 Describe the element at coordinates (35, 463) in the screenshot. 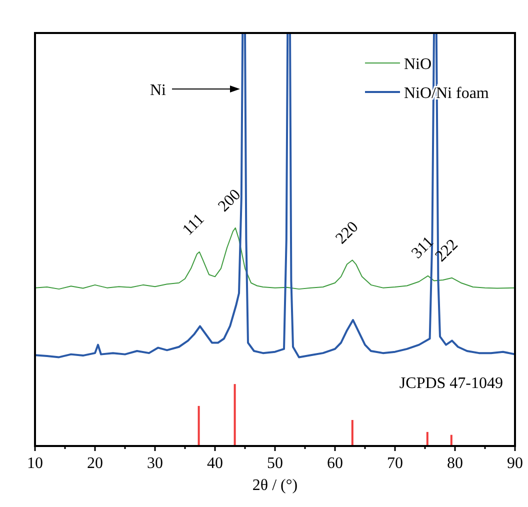

I see `x-tick-label: 10` at that location.